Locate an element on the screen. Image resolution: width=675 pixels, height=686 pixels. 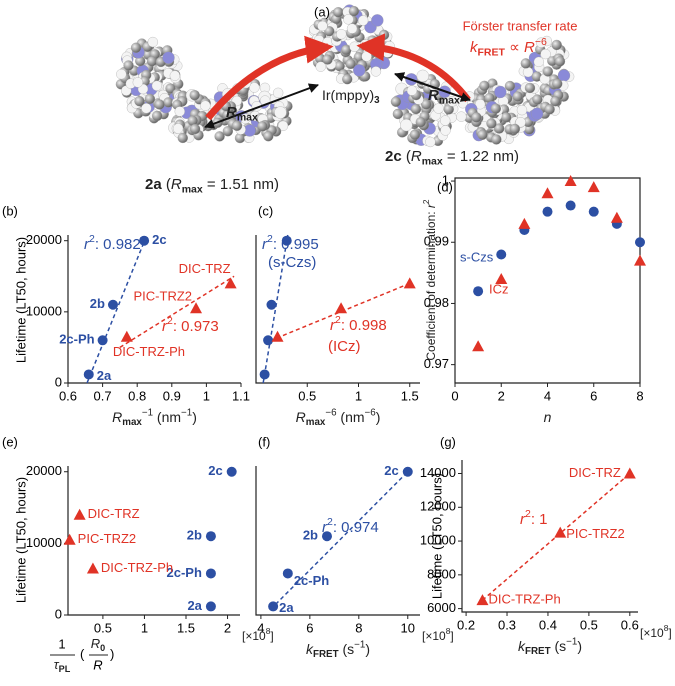
fraction-num: 1 is located at coordinates (61, 643).